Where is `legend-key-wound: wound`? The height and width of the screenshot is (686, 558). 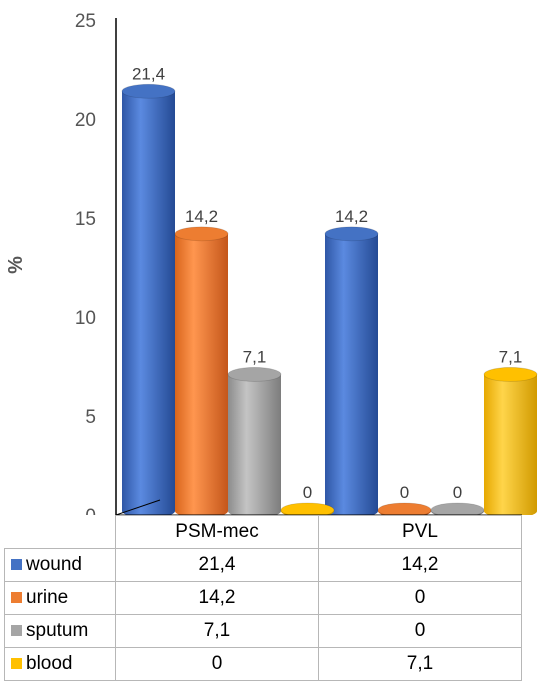 legend-key-wound: wound is located at coordinates (60, 565).